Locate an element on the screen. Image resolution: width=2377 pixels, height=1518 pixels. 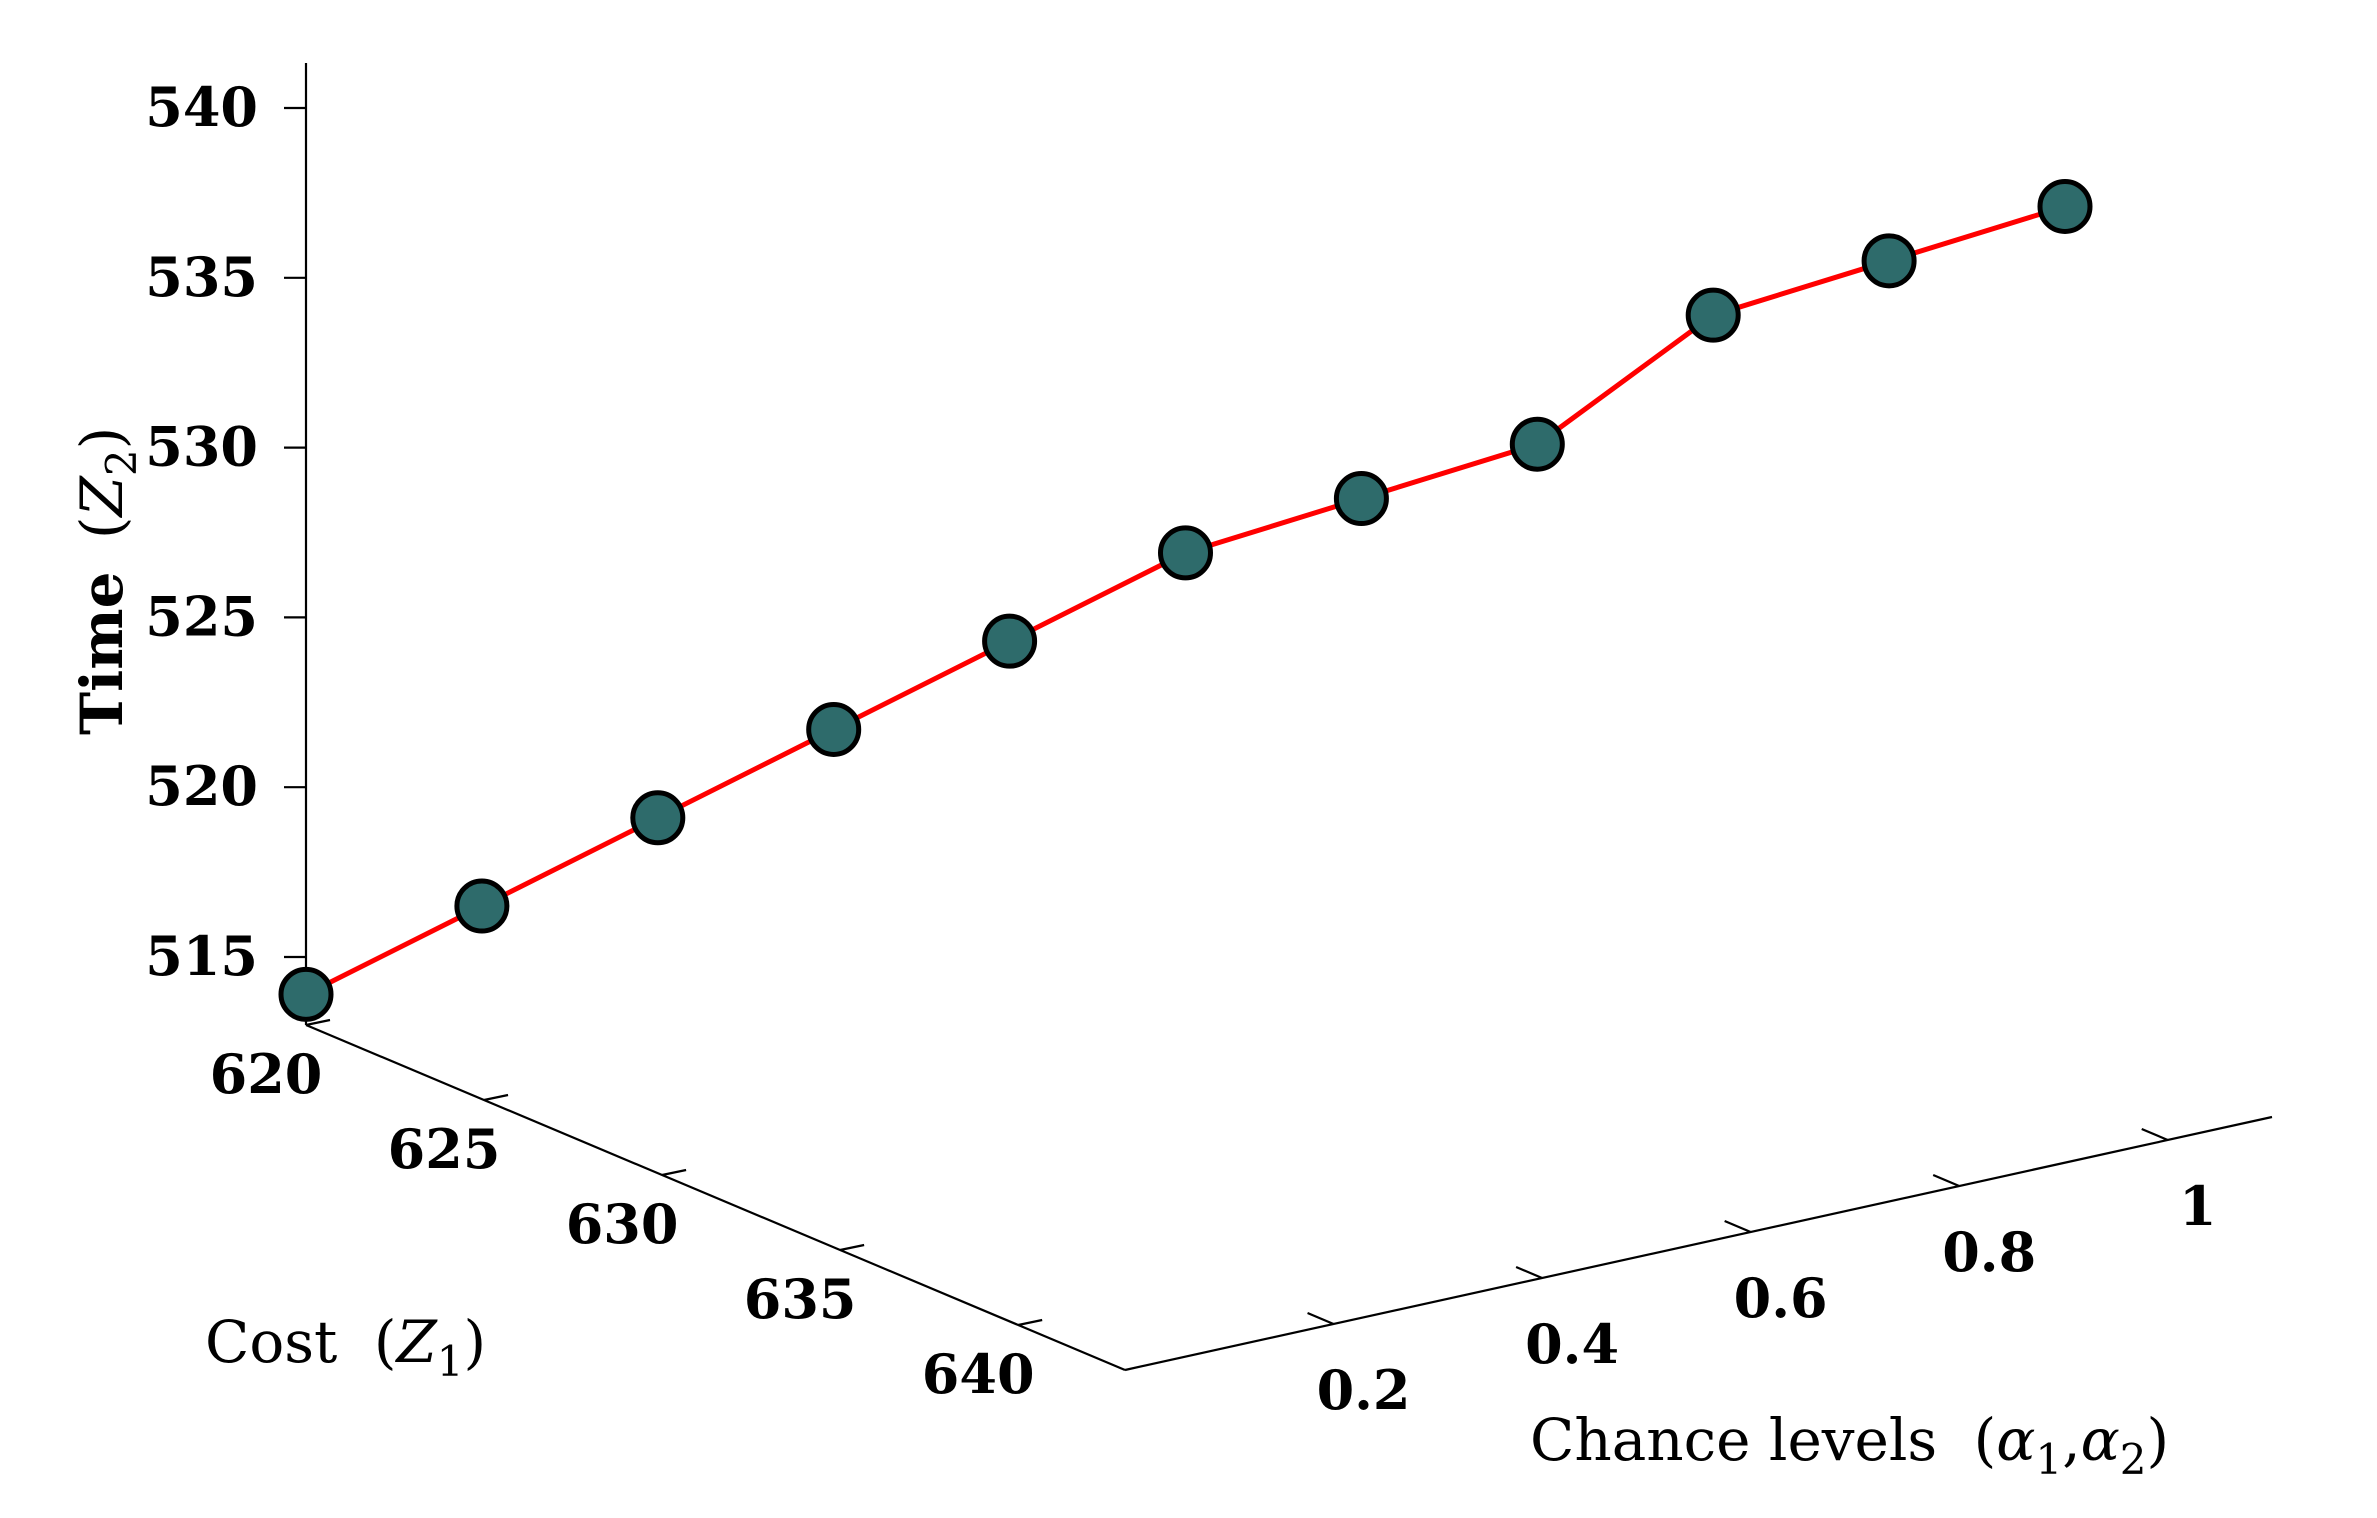
y-tick-label-4: 1 is located at coordinates (2198, 1206).